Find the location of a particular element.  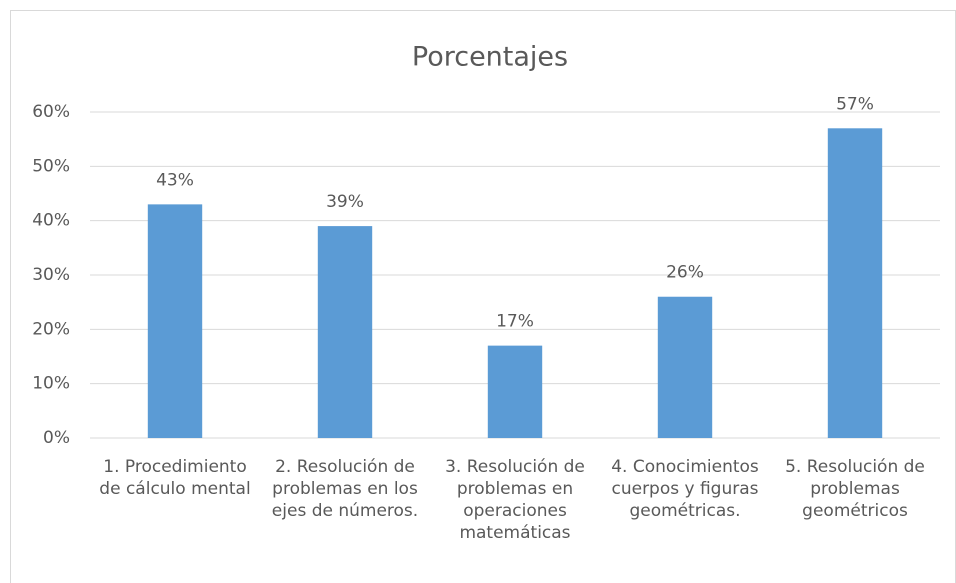

y-tick-label: 10% is located at coordinates (51, 384).